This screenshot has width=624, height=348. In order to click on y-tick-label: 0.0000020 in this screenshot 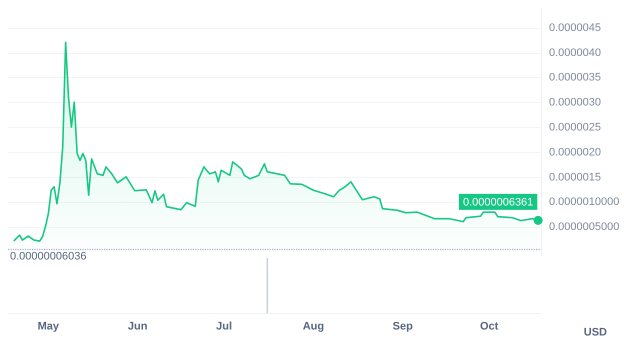, I will do `click(575, 152)`.